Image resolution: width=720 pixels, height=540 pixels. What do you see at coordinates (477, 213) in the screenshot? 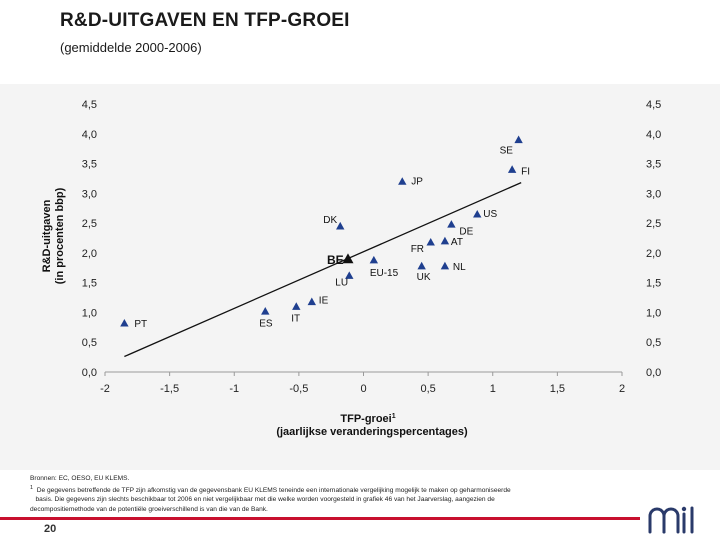
I see `data-point-us` at bounding box center [477, 213].